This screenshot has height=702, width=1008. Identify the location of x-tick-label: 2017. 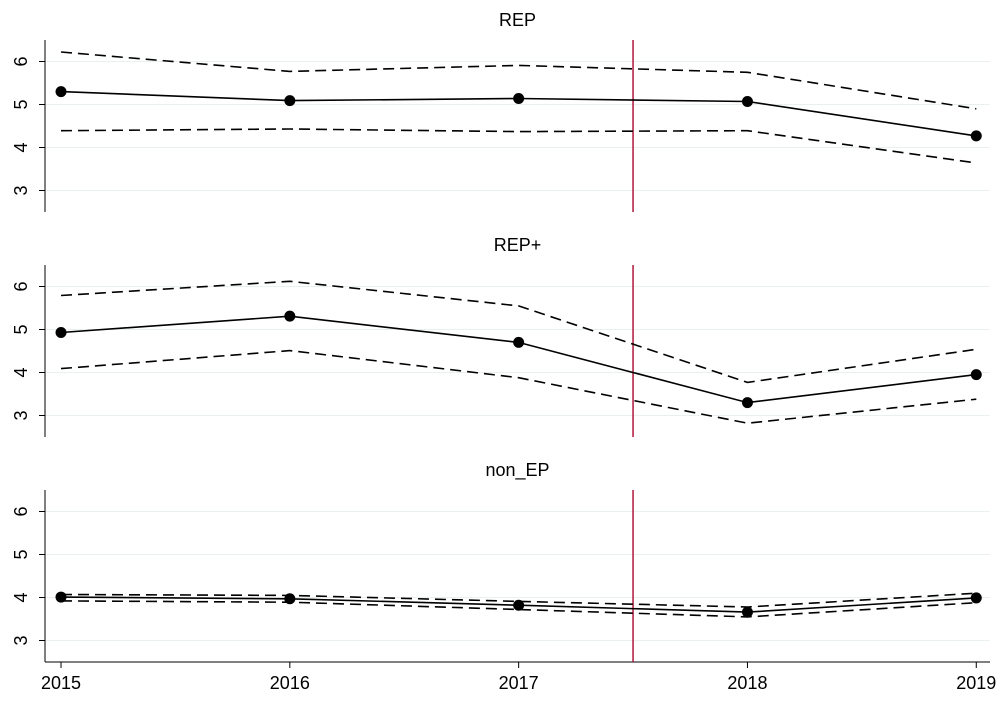
(519, 683).